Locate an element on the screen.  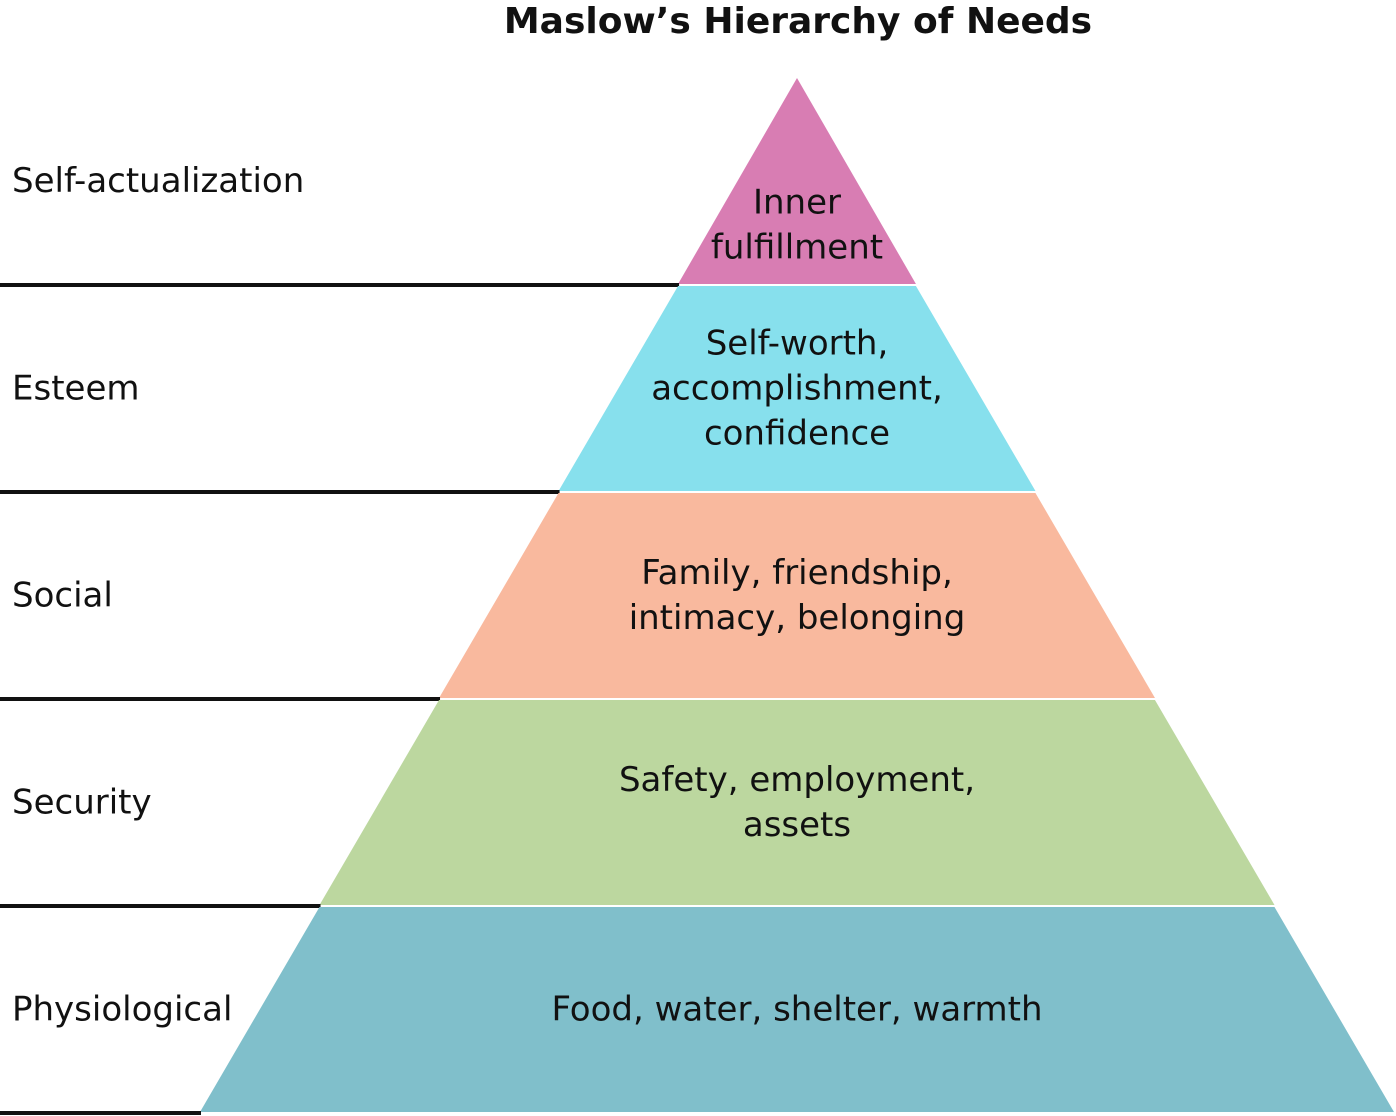
tier-description: Food, water, shelter, warmth is located at coordinates (796, 1010).